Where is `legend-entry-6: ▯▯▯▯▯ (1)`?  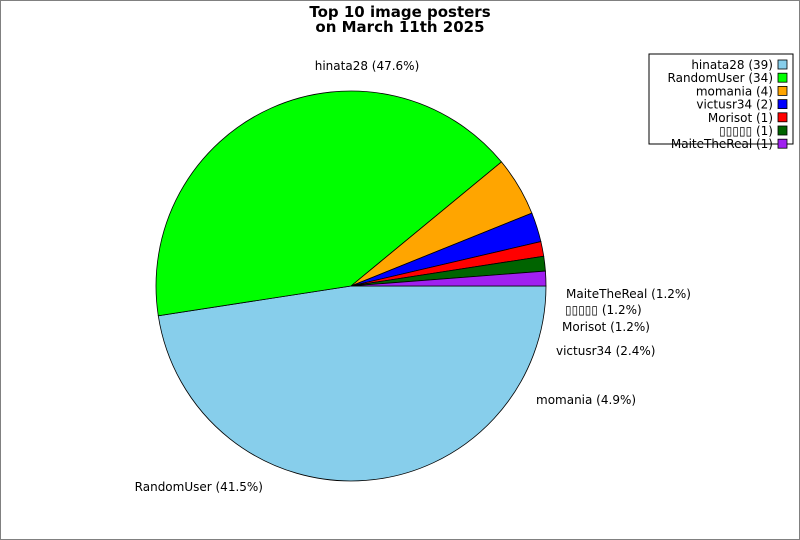
legend-entry-6: ▯▯▯▯▯ (1) is located at coordinates (746, 131).